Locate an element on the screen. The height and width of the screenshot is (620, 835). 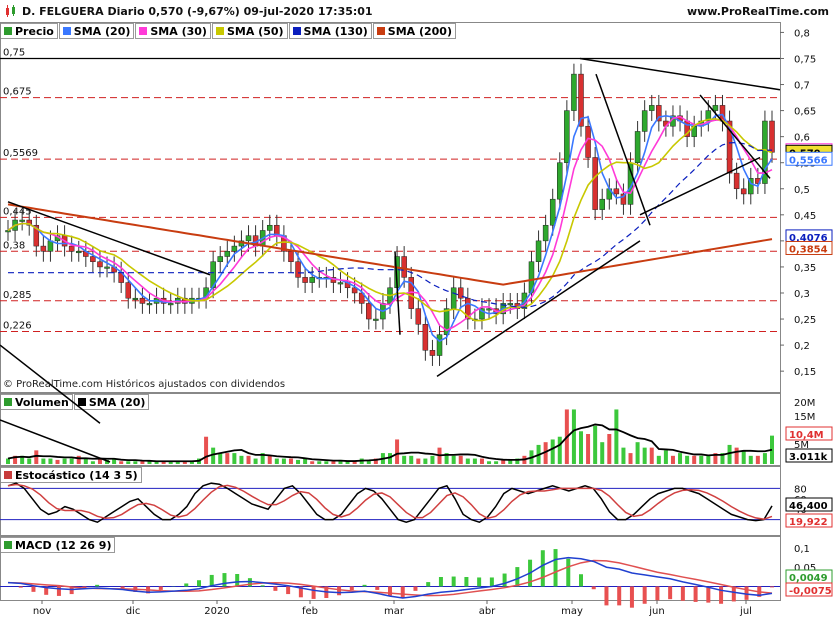
legend-item: SMA (50) is located at coordinates (249, 31).